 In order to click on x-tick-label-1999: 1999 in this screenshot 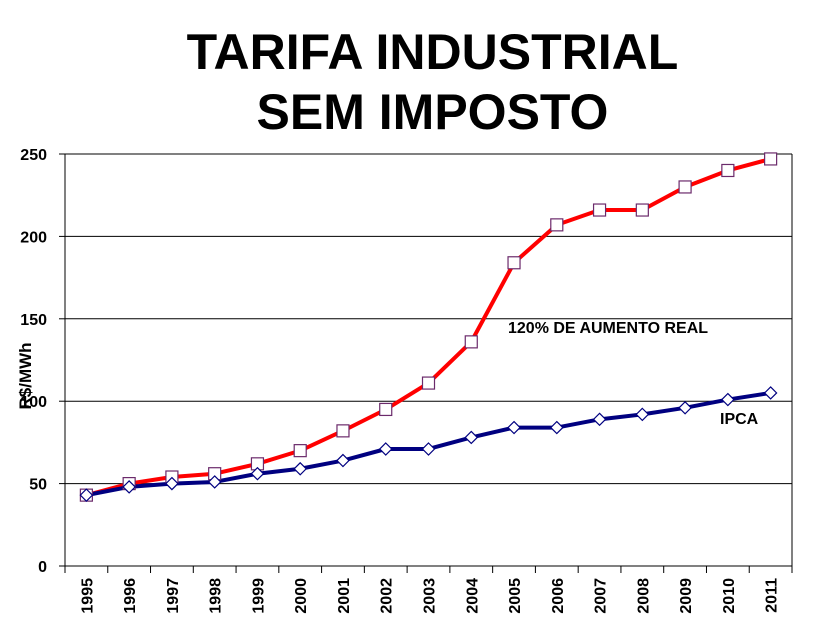, I will do `click(258, 596)`.